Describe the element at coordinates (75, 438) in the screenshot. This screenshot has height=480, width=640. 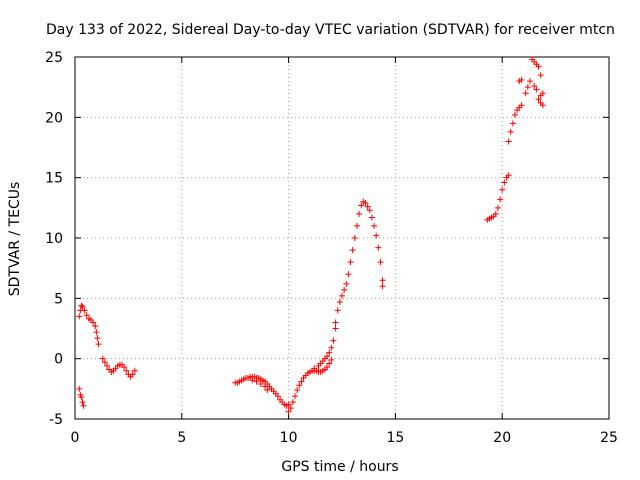
I see `x-tick-label: 0` at that location.